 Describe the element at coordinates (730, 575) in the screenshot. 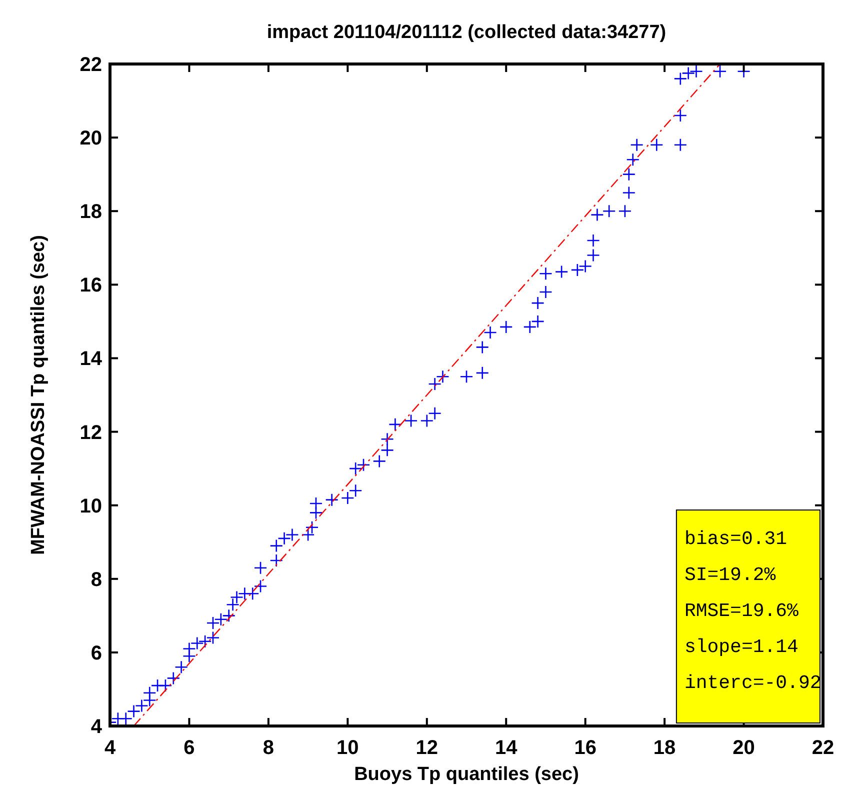

I see `annotation: SI=19.2%` at that location.